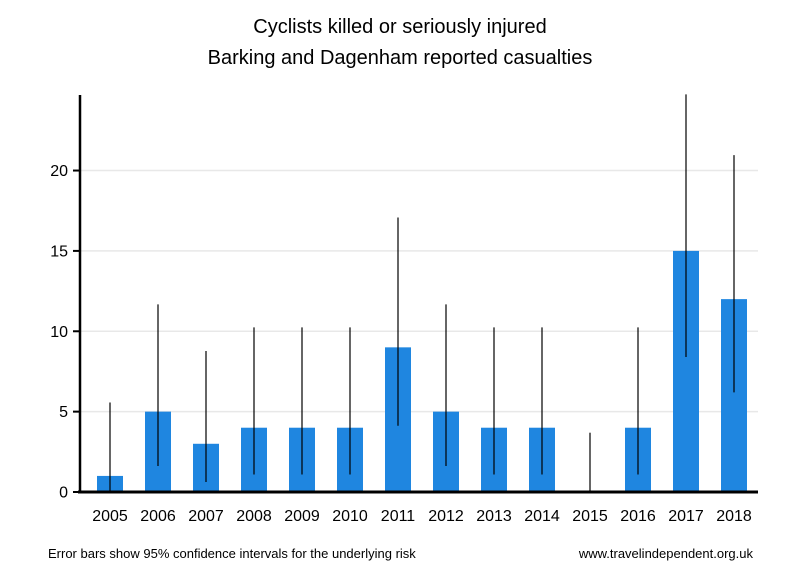 This screenshot has width=800, height=580. What do you see at coordinates (59, 251) in the screenshot?
I see `y-tick-label-15: 15` at bounding box center [59, 251].